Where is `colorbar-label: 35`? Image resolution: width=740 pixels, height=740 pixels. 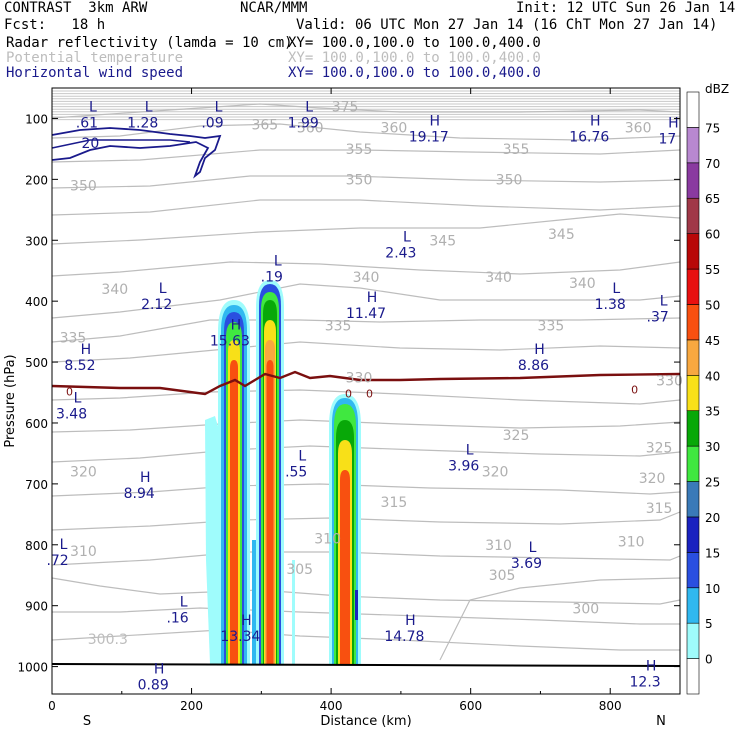
colorbar-label: 35 is located at coordinates (712, 412).